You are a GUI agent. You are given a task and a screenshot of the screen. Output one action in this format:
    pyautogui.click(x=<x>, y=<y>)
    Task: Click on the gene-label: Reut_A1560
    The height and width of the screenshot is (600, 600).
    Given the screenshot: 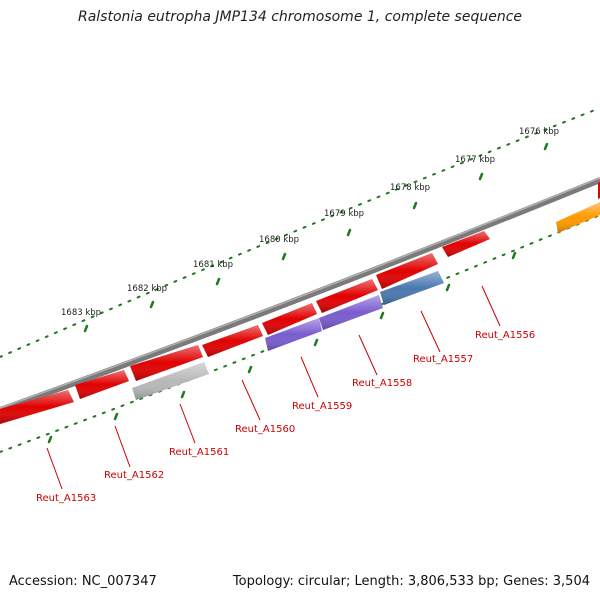 What is the action you would take?
    pyautogui.click(x=265, y=429)
    